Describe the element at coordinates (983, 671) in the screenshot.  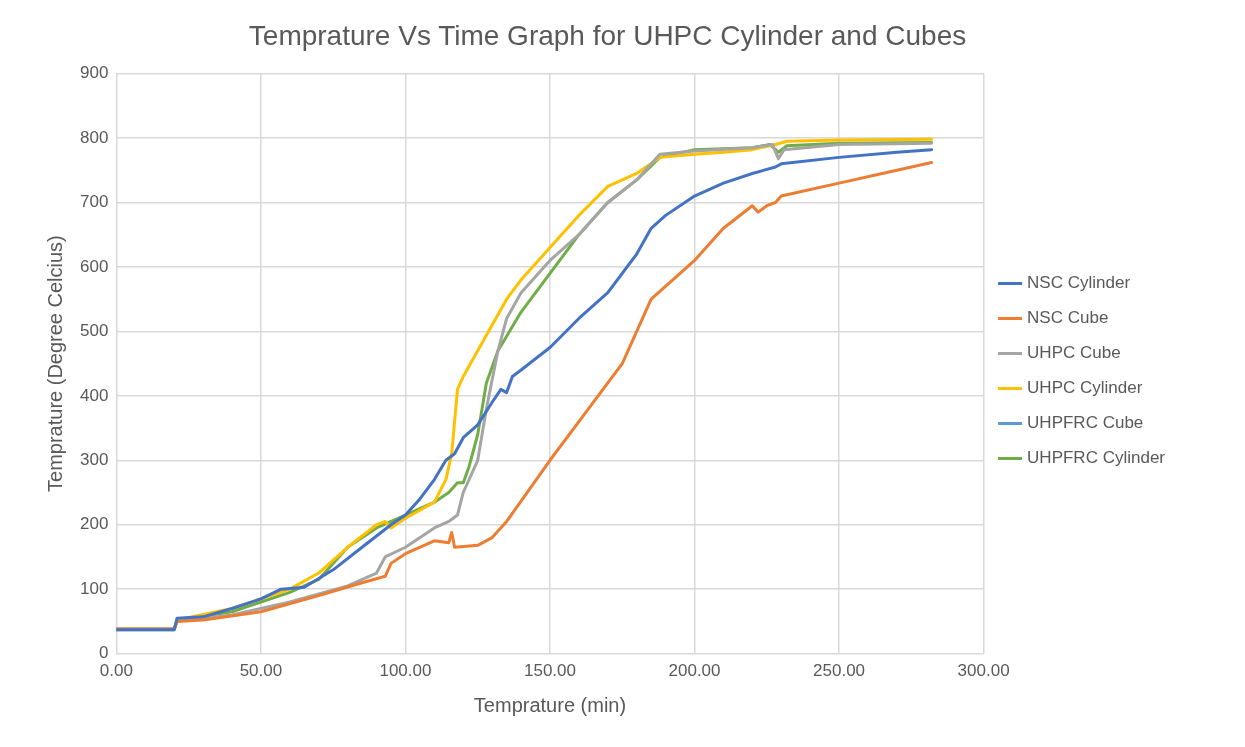
I see `x-tick-label: 300.00` at that location.